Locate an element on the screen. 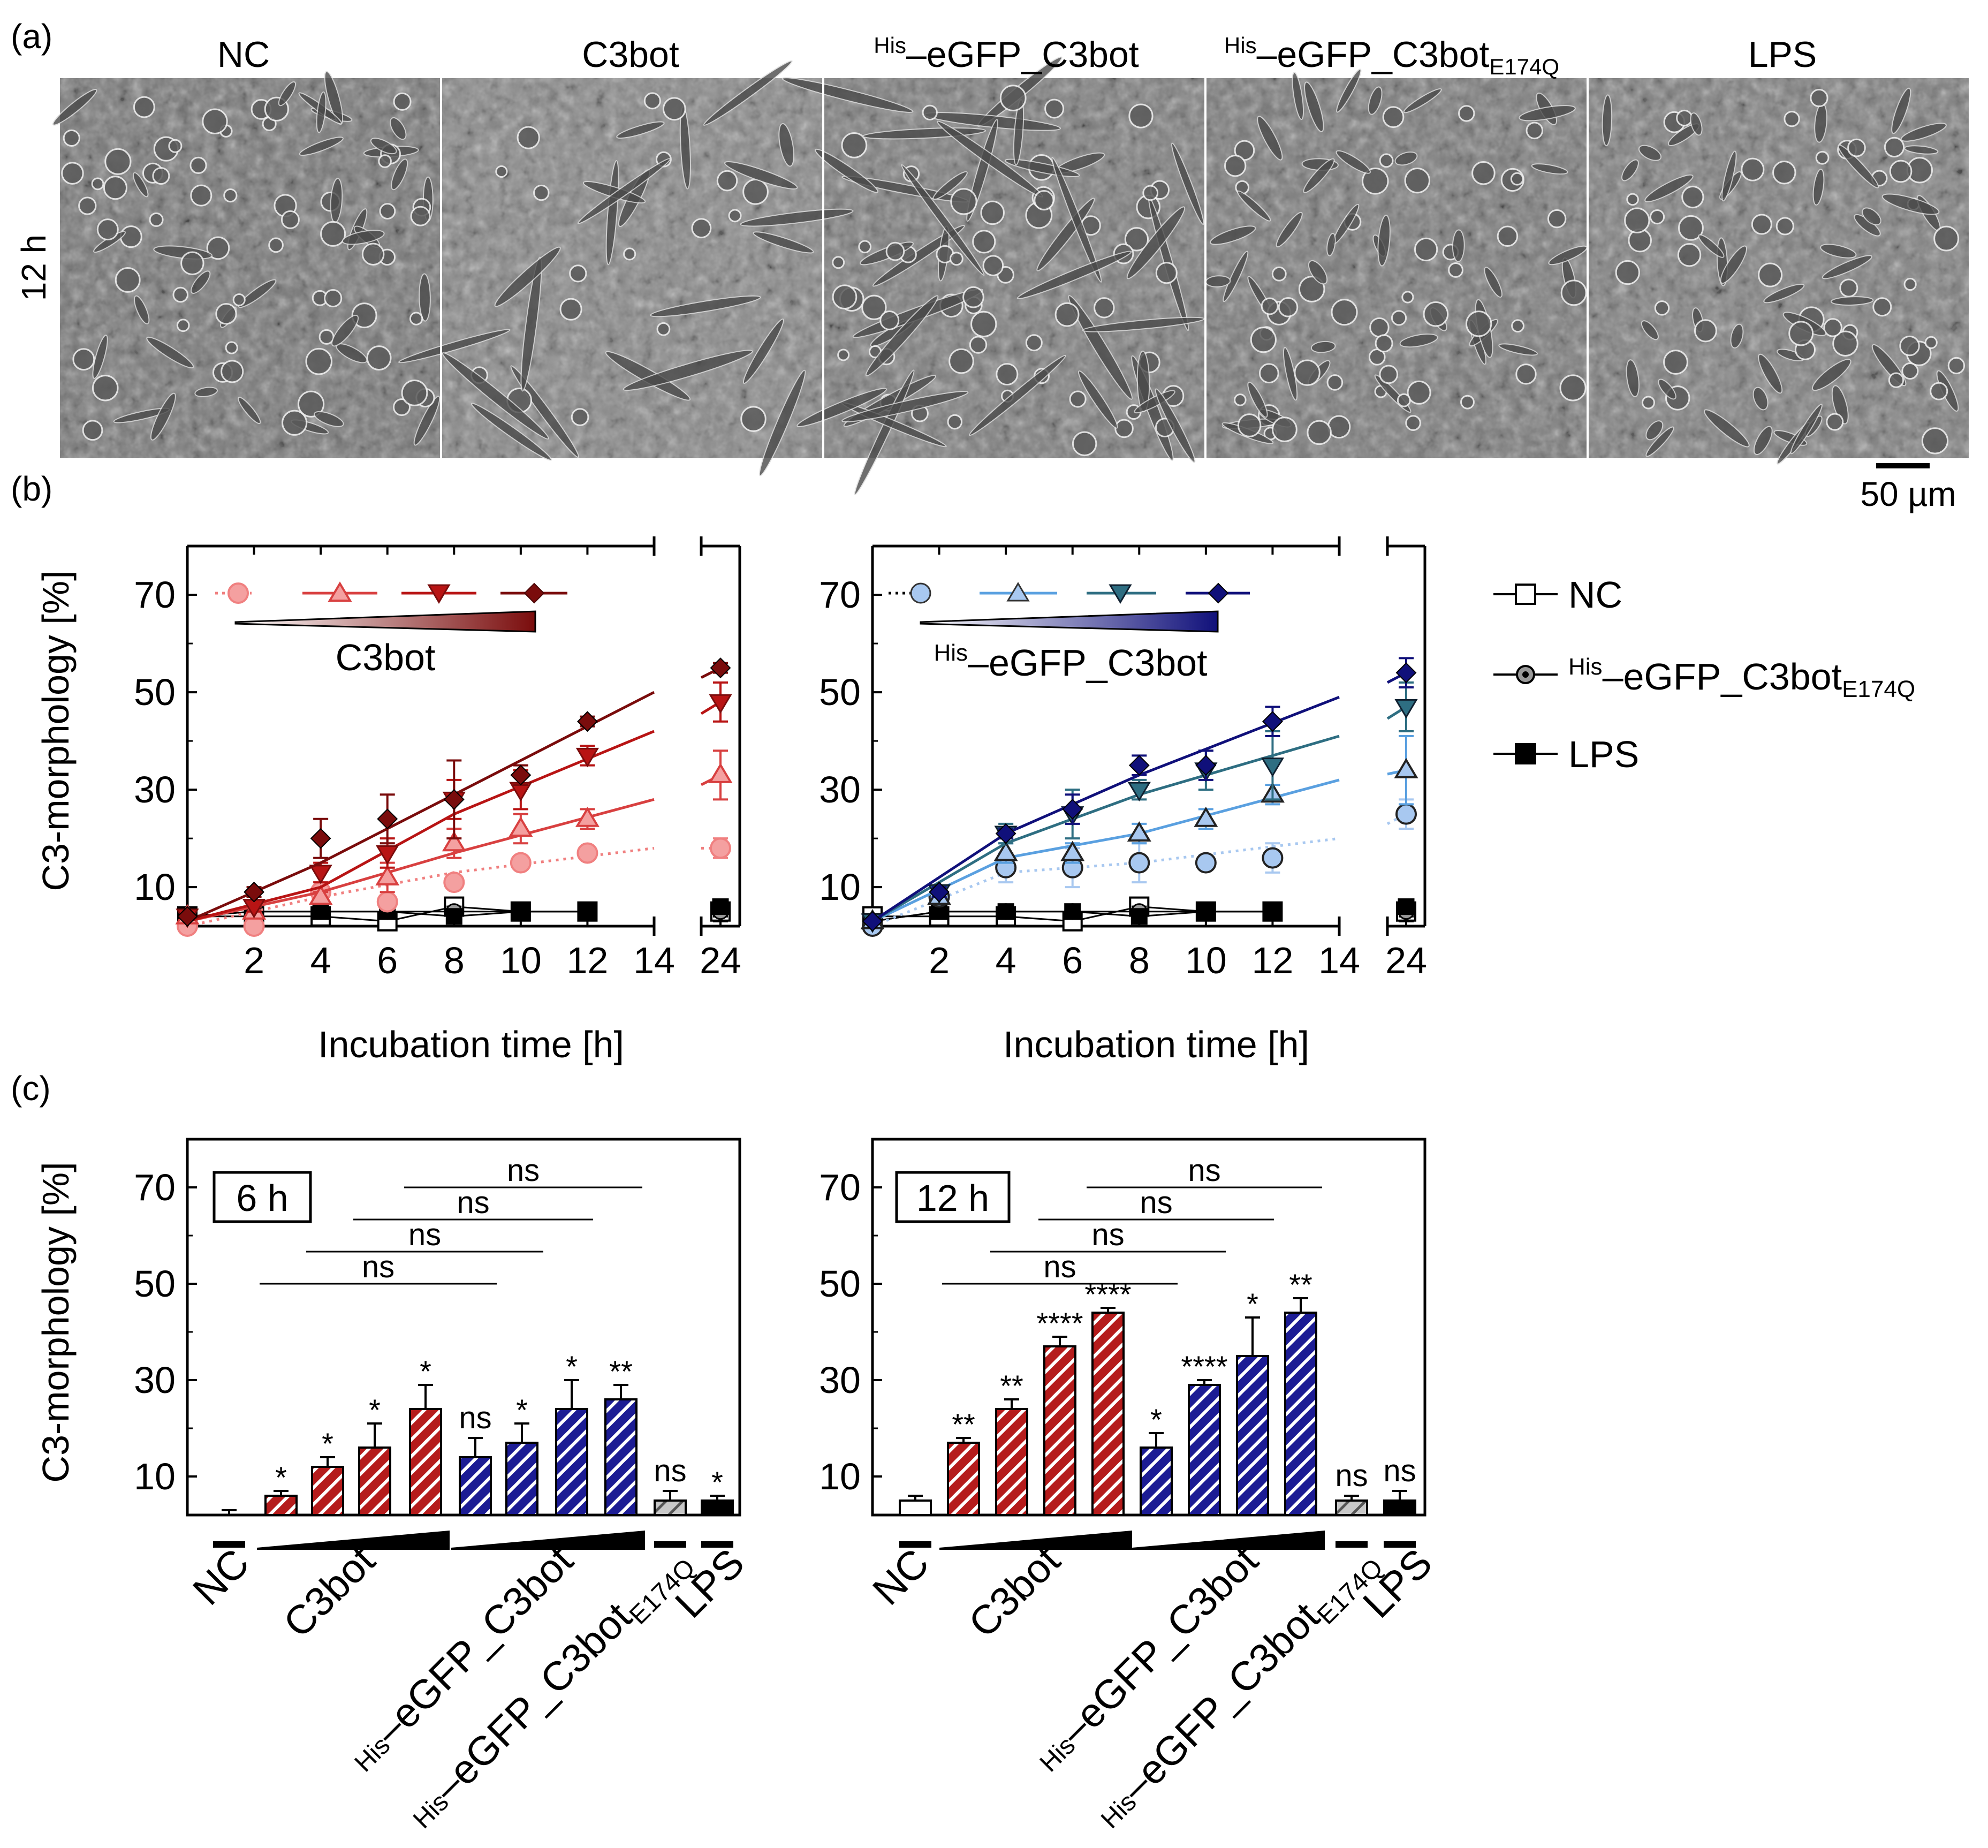 This screenshot has height=1848, width=1988. micrograph-title-egfp-c3bot-e174q: His–eGFP_C3botE174Q is located at coordinates (1391, 56).